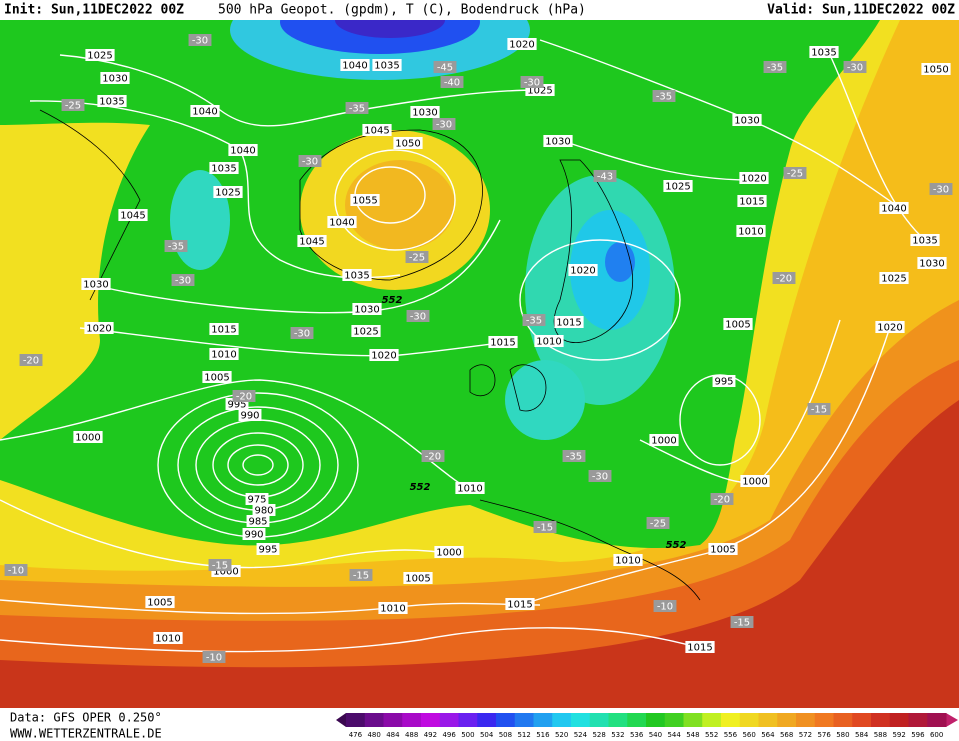 This screenshot has height=741, width=959. I want to click on colorbar-tick-label: 524, so click(581, 735).